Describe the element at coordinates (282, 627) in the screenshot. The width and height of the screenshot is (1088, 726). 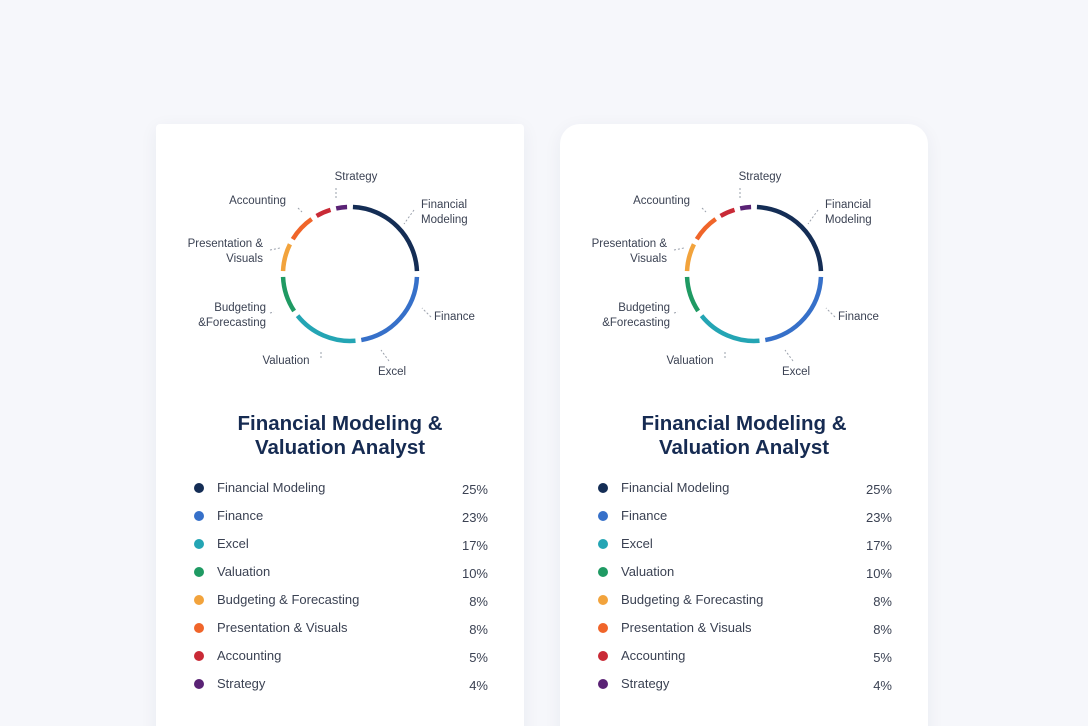
I see `legend-label: Presentation & Visuals` at that location.